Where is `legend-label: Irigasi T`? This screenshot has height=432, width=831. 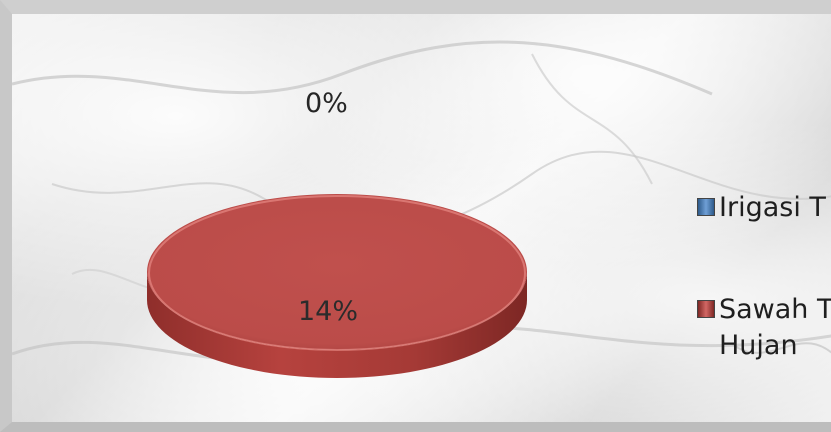
legend-label: Irigasi T is located at coordinates (772, 207).